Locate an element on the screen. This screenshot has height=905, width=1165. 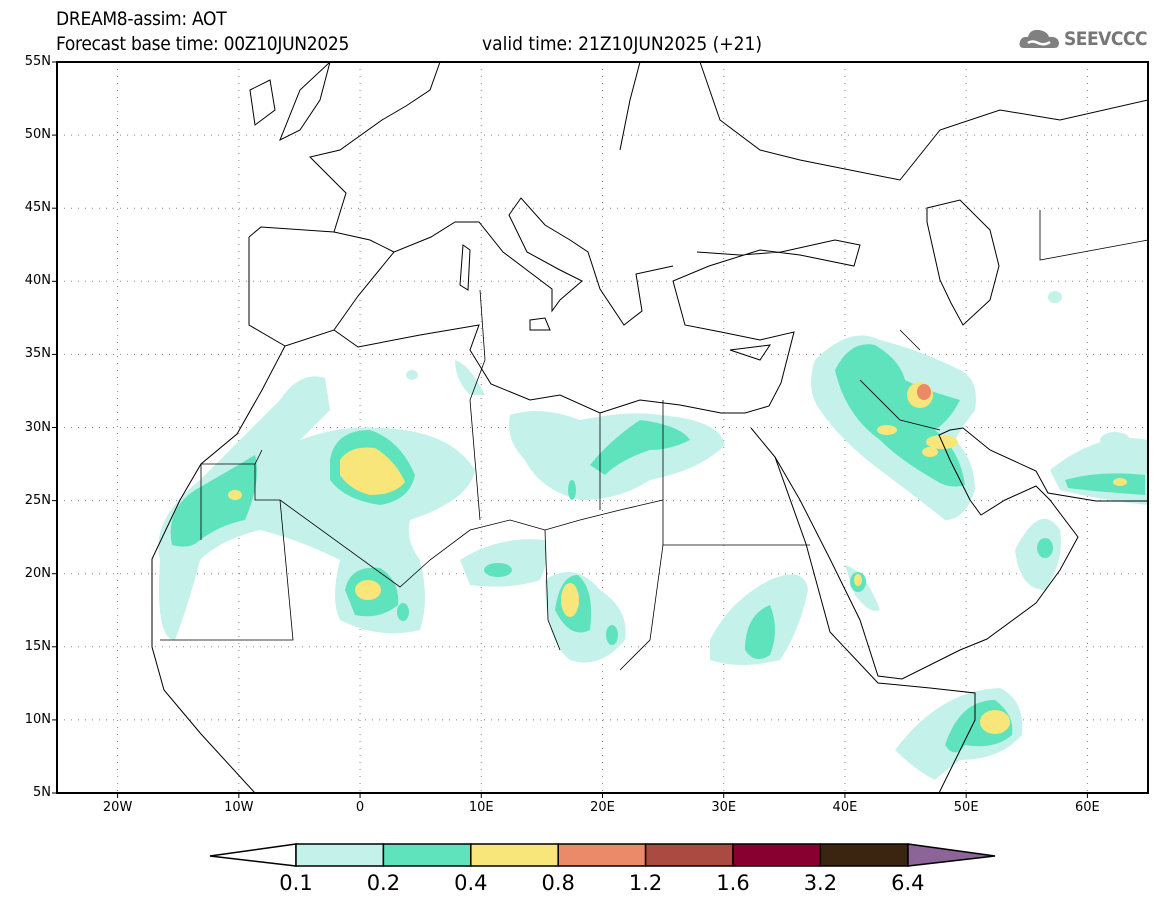
colorbar-label: 0.1 is located at coordinates (296, 883).